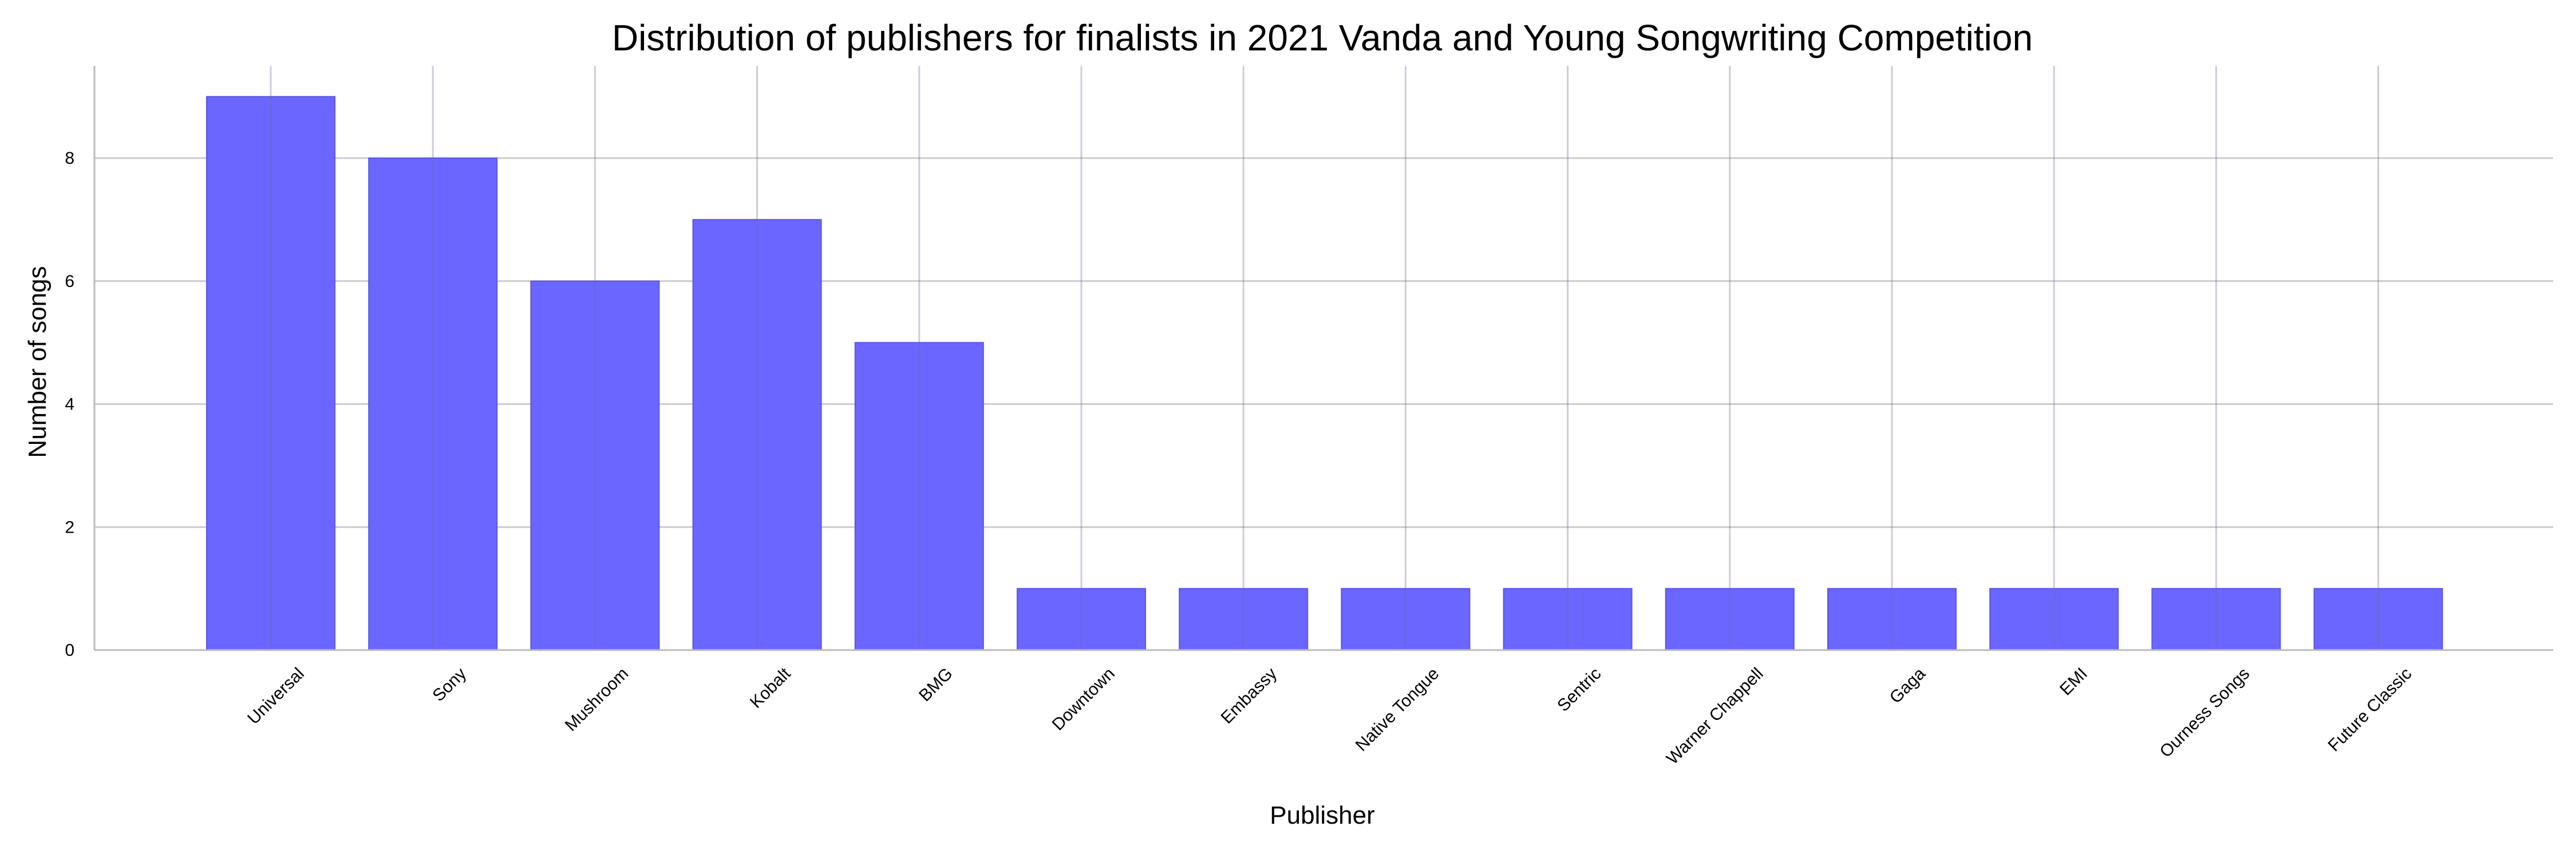 The width and height of the screenshot is (2576, 862). I want to click on y-tick-label: 2, so click(69, 528).